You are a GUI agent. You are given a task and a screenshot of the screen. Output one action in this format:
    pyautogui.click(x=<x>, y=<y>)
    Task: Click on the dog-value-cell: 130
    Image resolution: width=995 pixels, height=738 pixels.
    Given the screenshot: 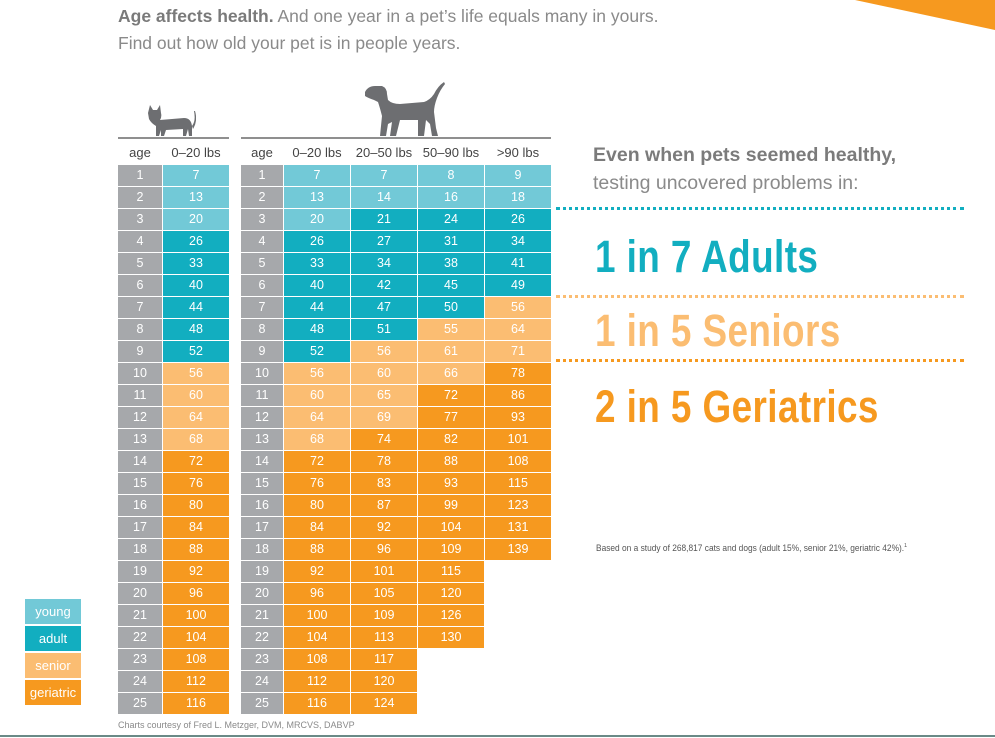 What is the action you would take?
    pyautogui.click(x=451, y=637)
    